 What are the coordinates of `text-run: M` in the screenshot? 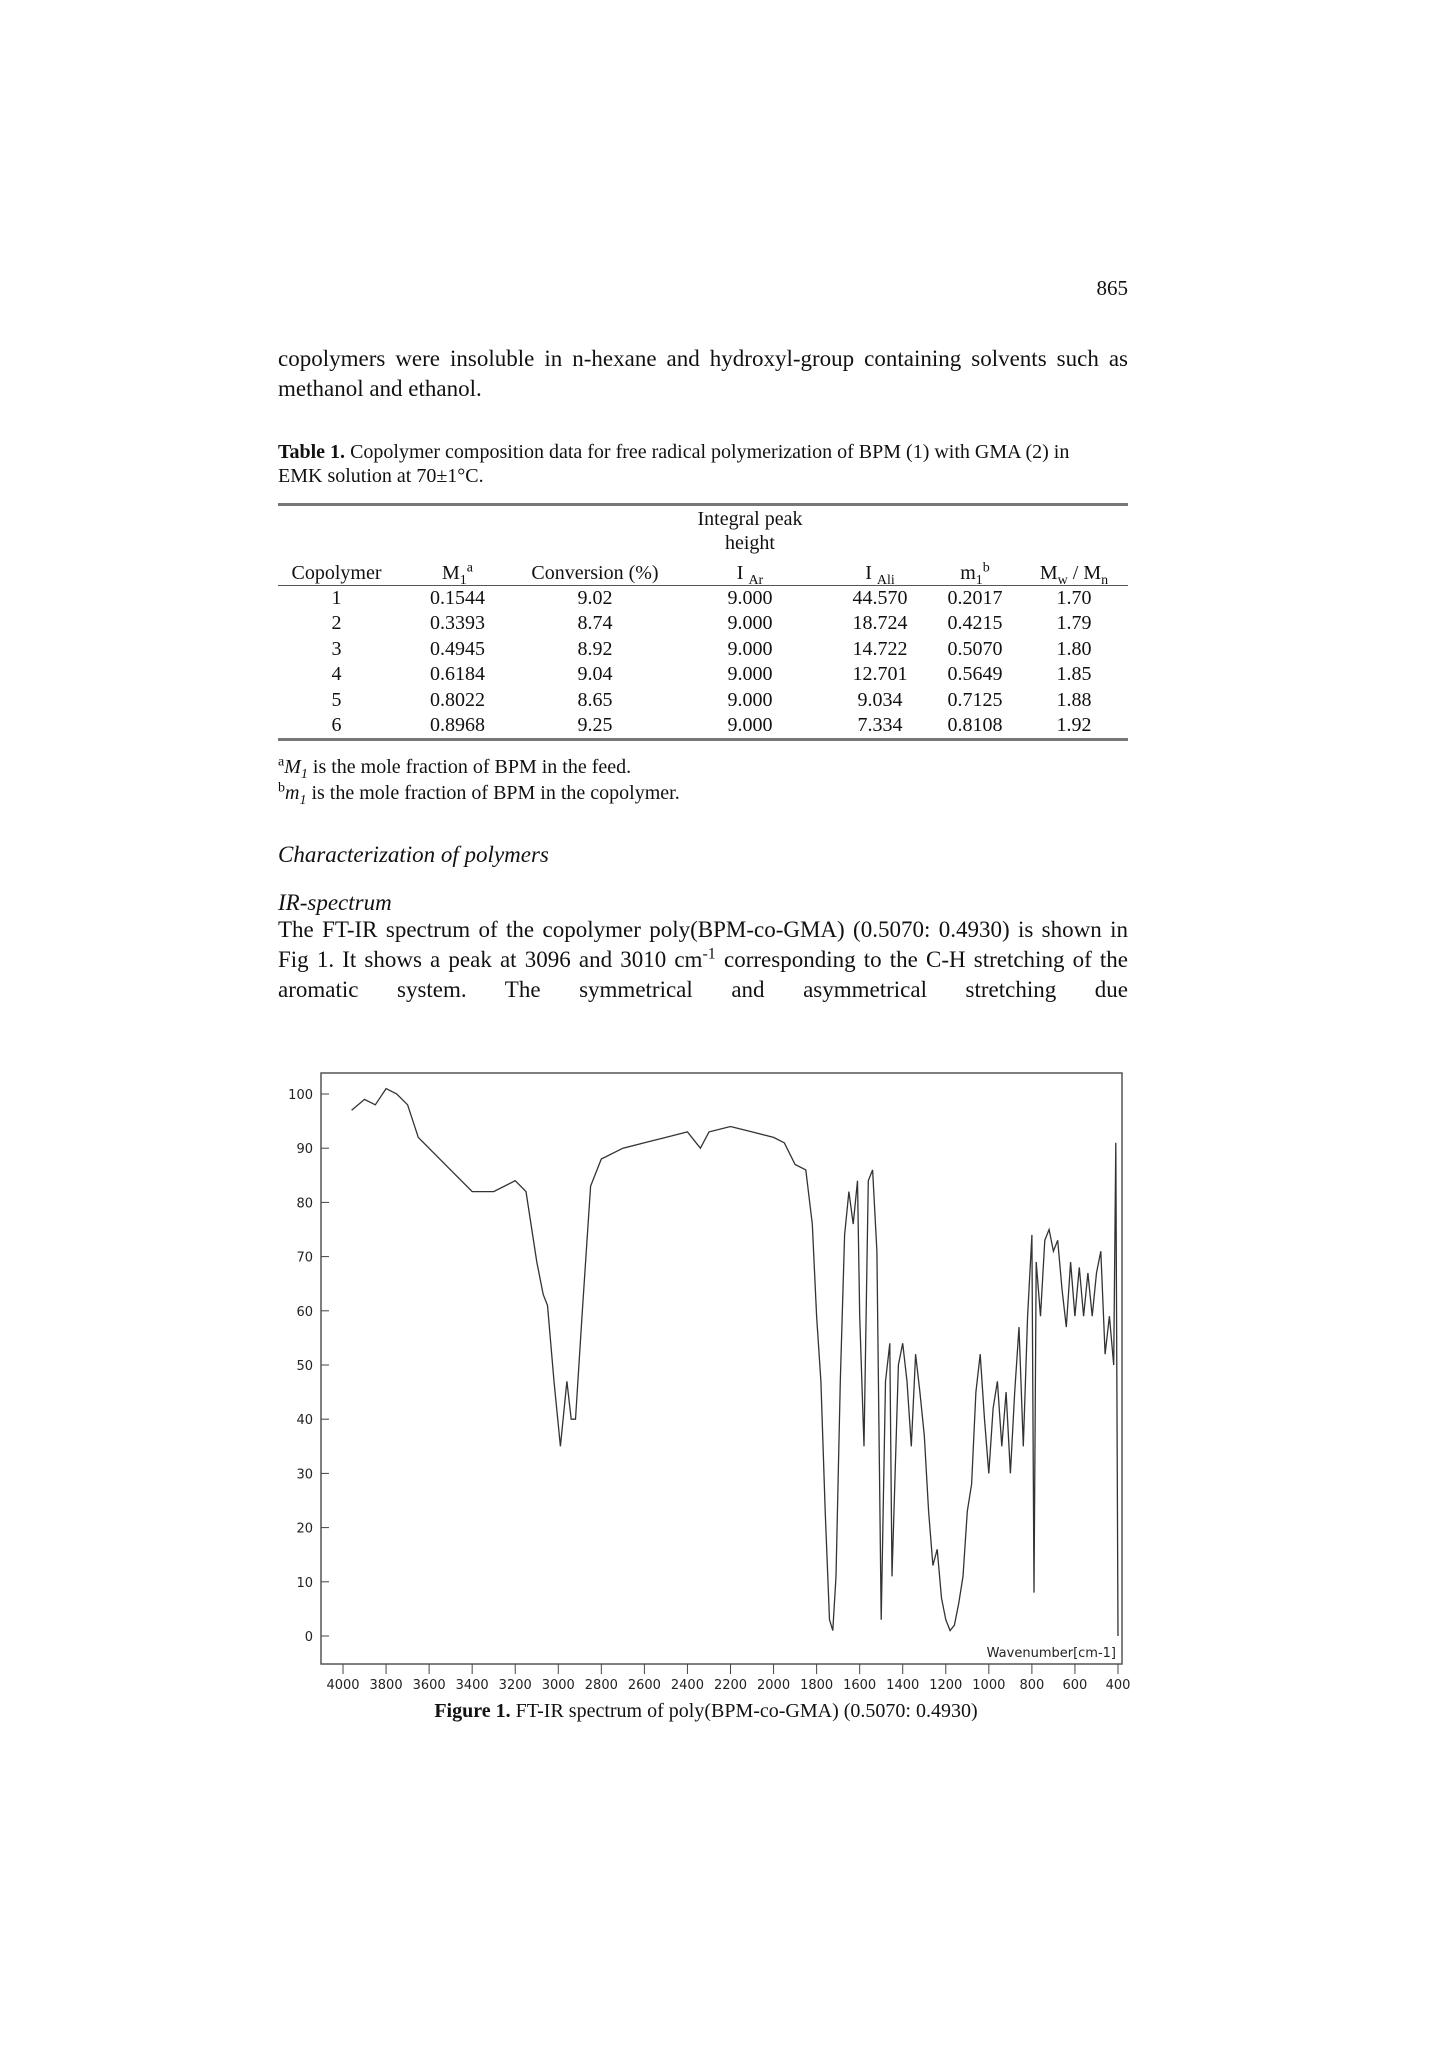 It's located at (1048, 573).